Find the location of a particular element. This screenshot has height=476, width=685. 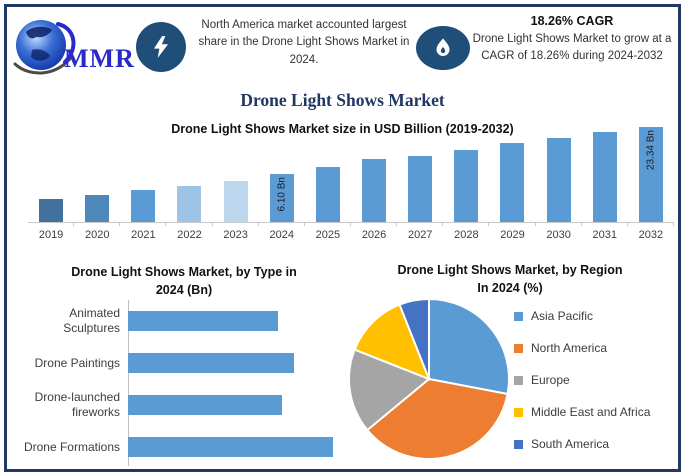

size-bar-2028 is located at coordinates (466, 186).